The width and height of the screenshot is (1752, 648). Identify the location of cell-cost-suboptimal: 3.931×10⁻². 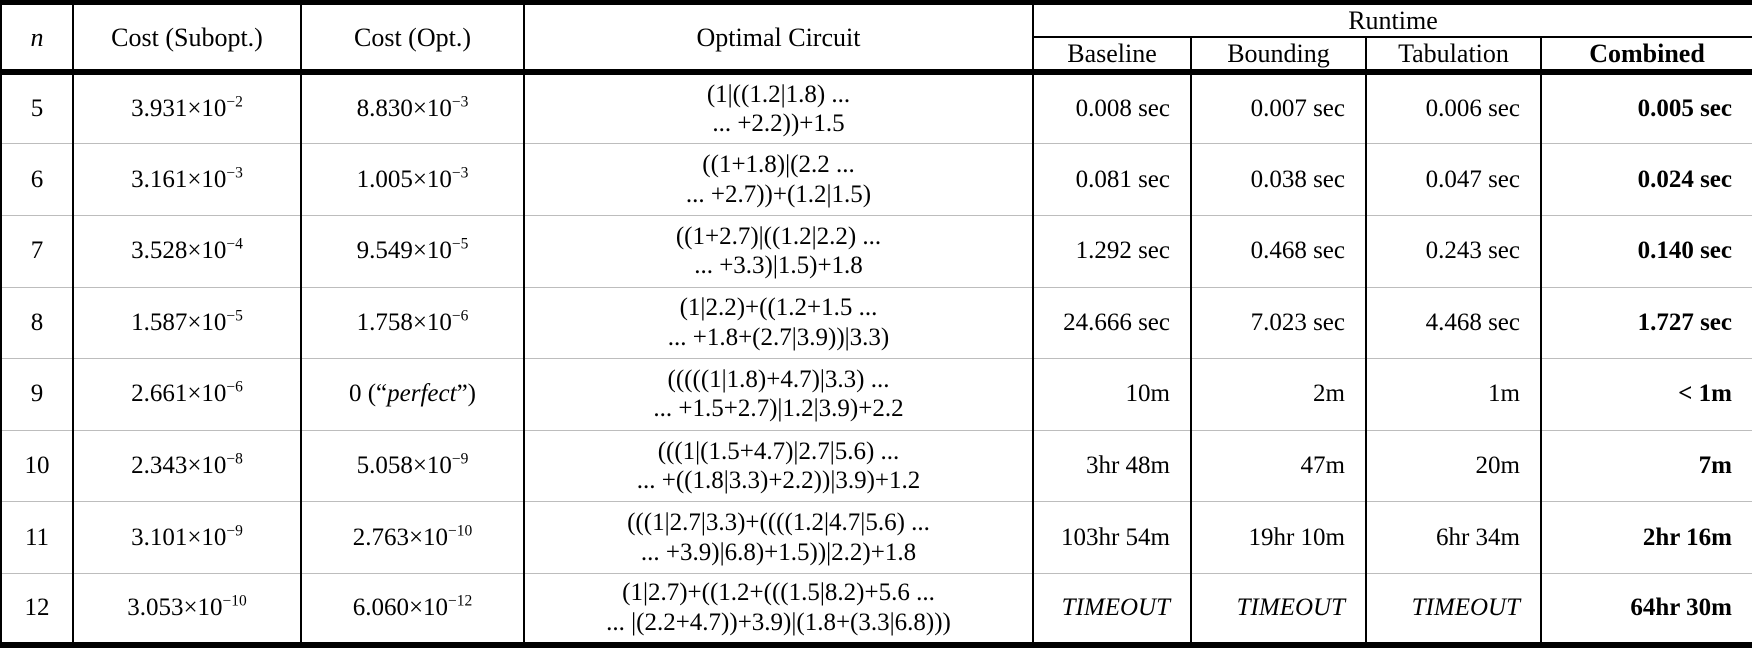
(187, 108).